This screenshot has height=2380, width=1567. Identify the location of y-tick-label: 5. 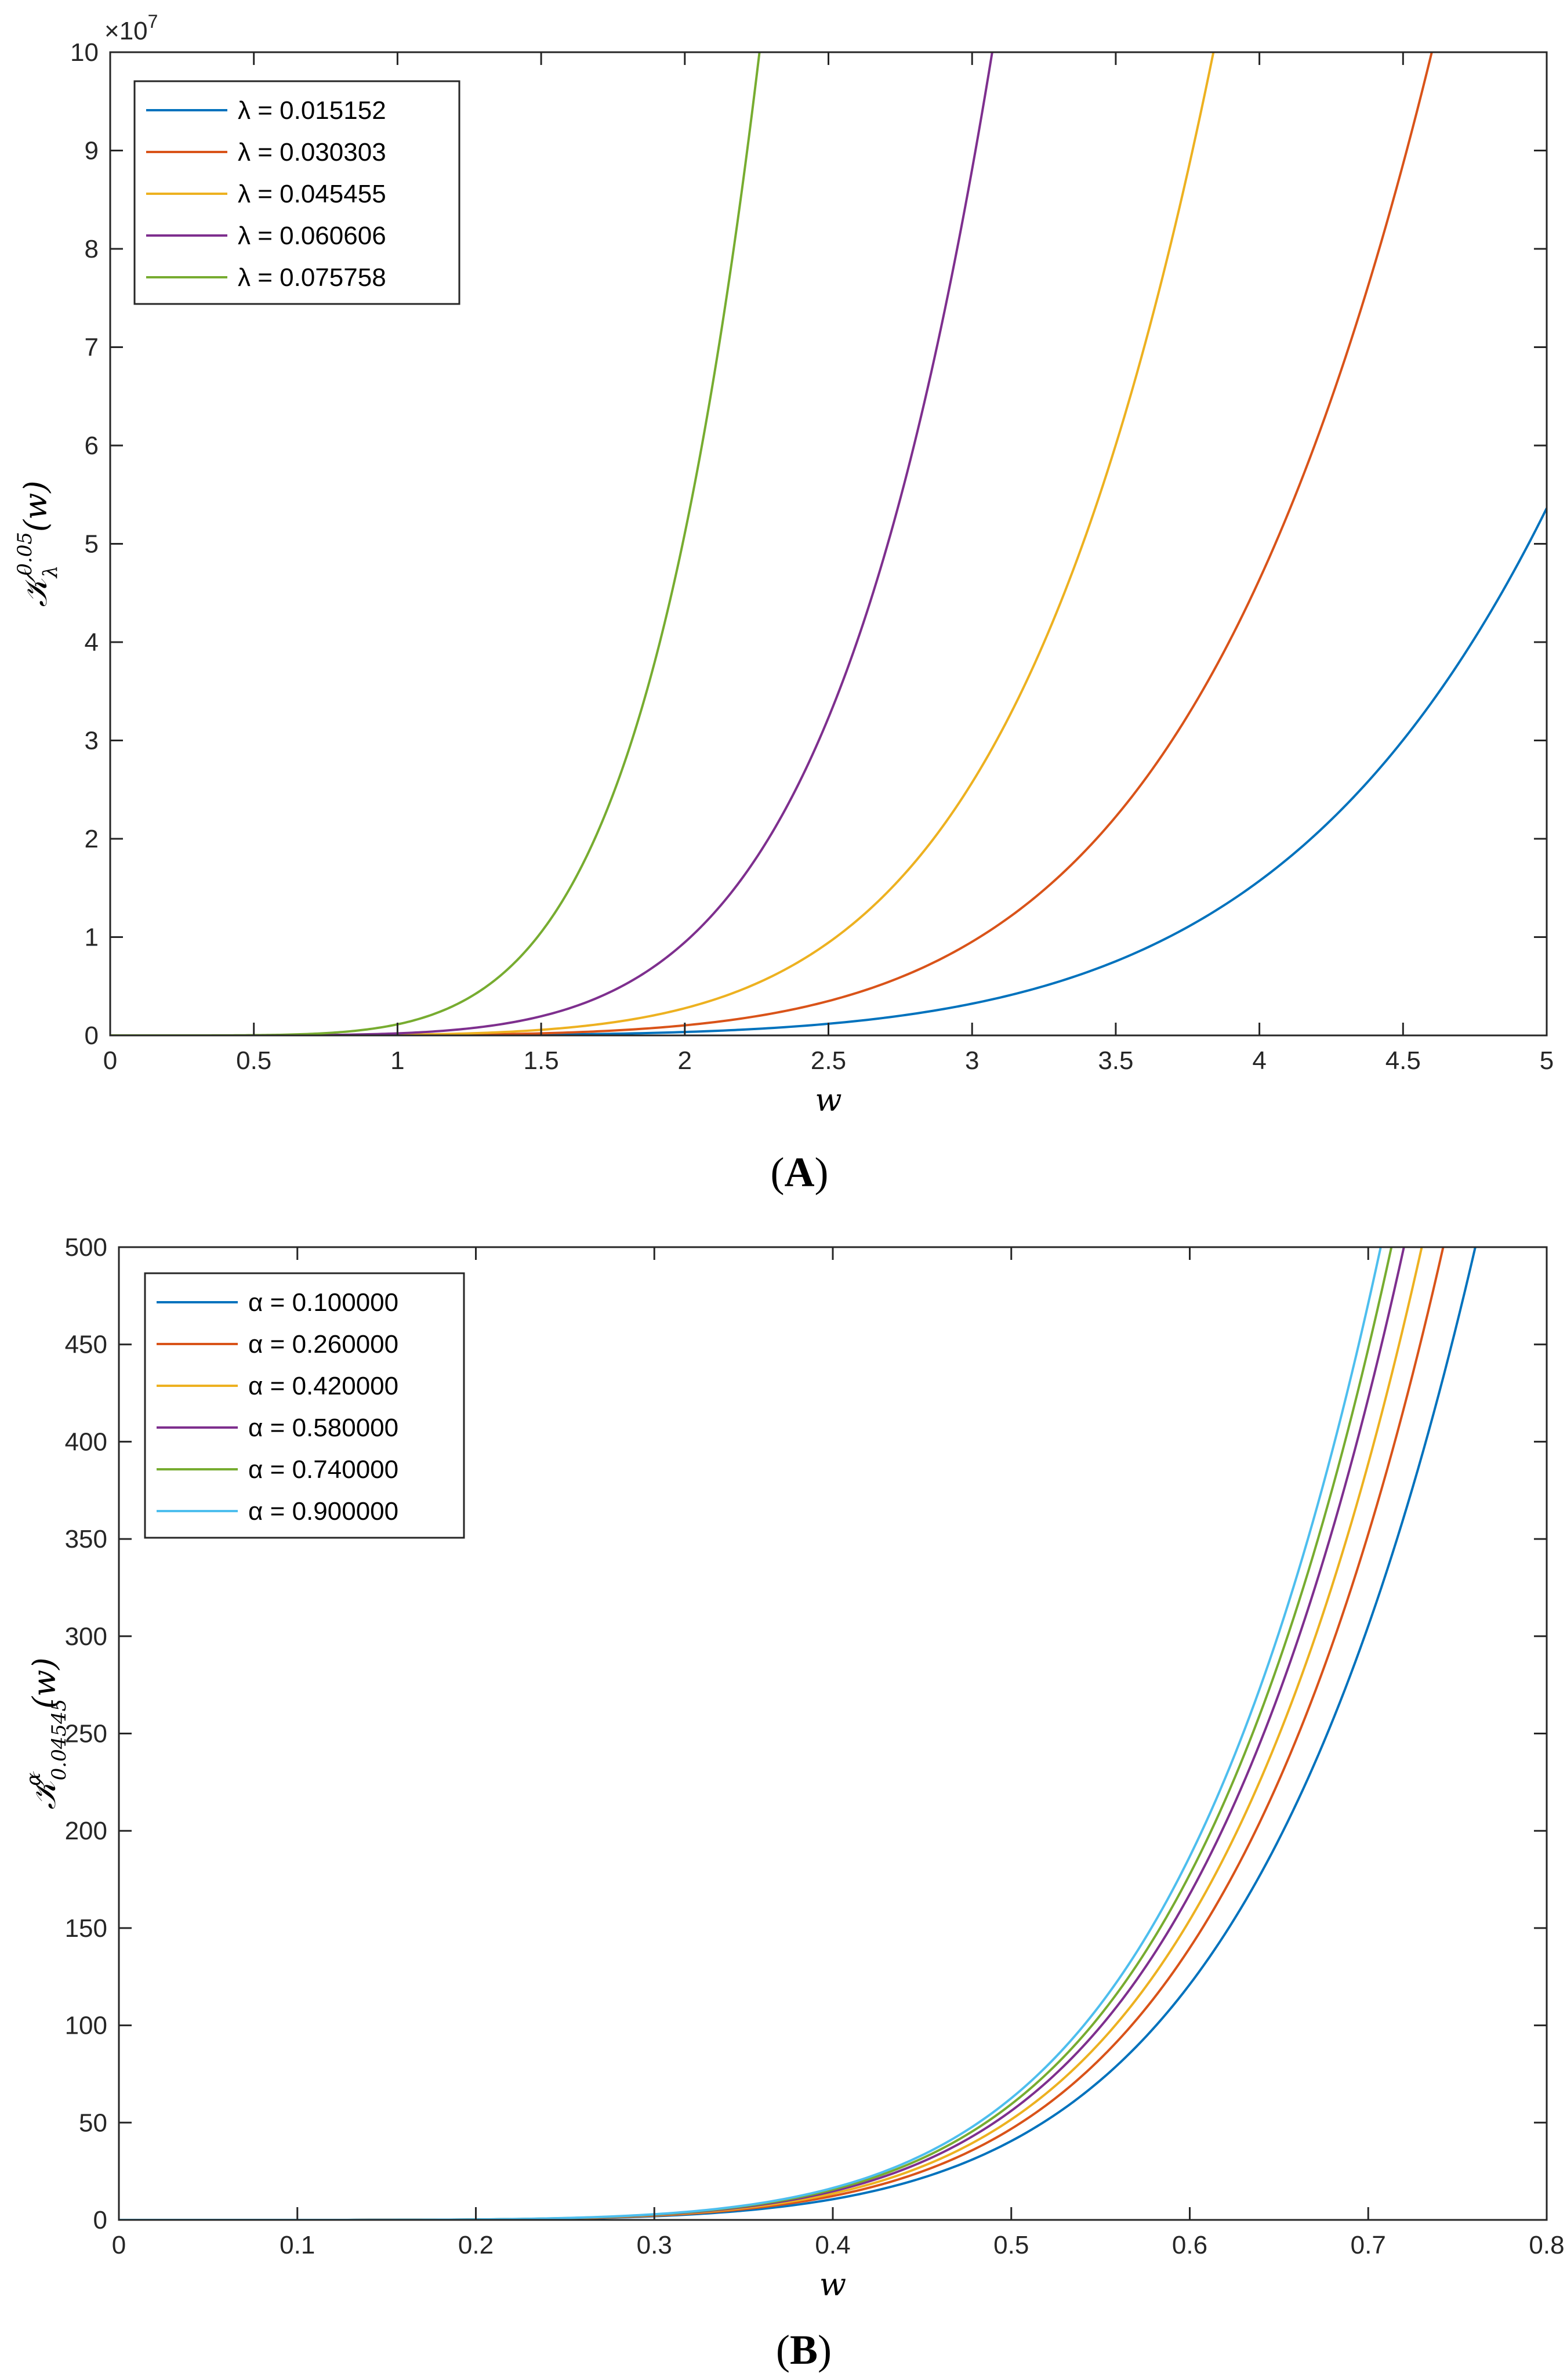
(92, 544).